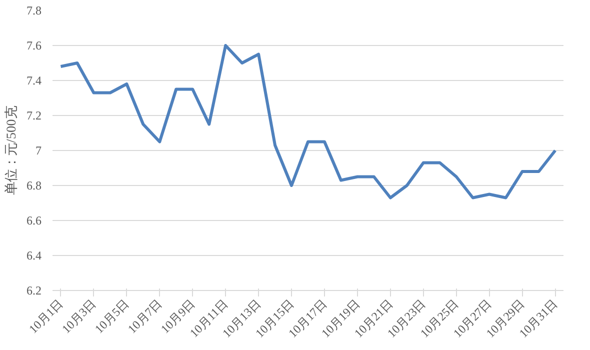 The width and height of the screenshot is (590, 350). What do you see at coordinates (11, 150) in the screenshot?
I see `y-axis-title: 单位：元/500克` at bounding box center [11, 150].